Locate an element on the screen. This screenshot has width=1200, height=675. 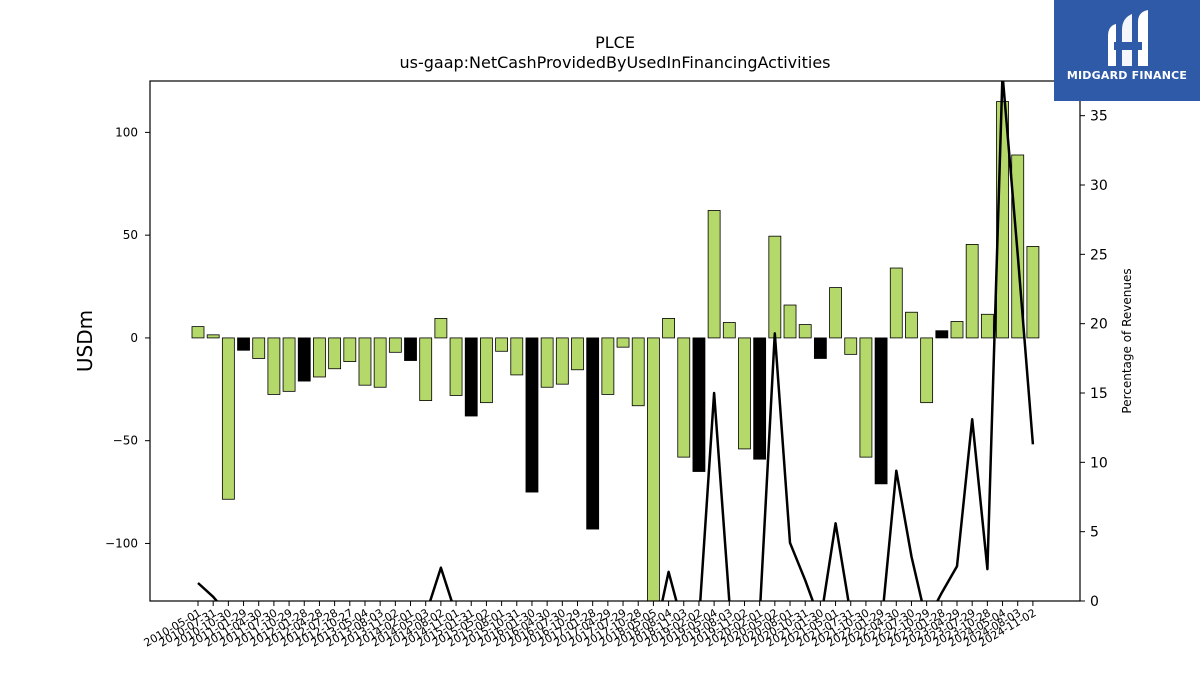
y-tick-label: 50 is located at coordinates (130, 235).